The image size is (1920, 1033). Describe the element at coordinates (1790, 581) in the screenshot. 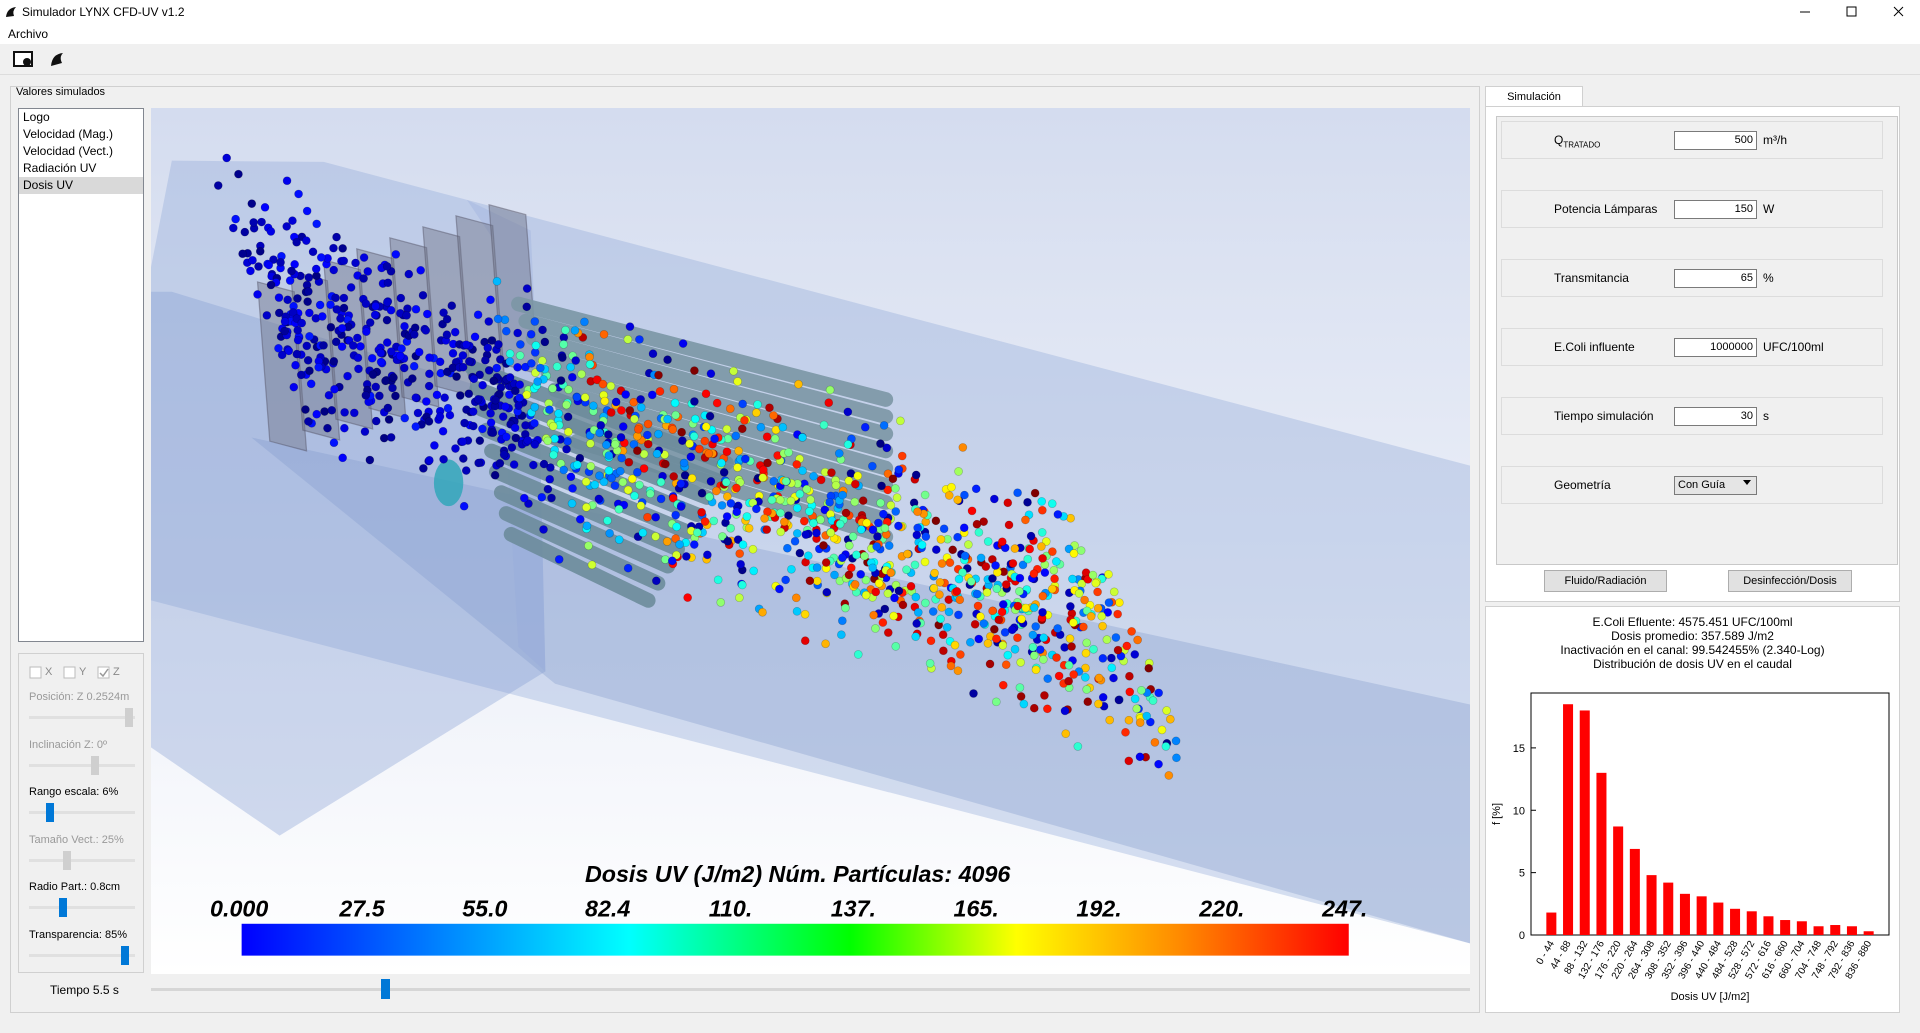

I see `disinfection-button: Desinfección/Dosis` at that location.